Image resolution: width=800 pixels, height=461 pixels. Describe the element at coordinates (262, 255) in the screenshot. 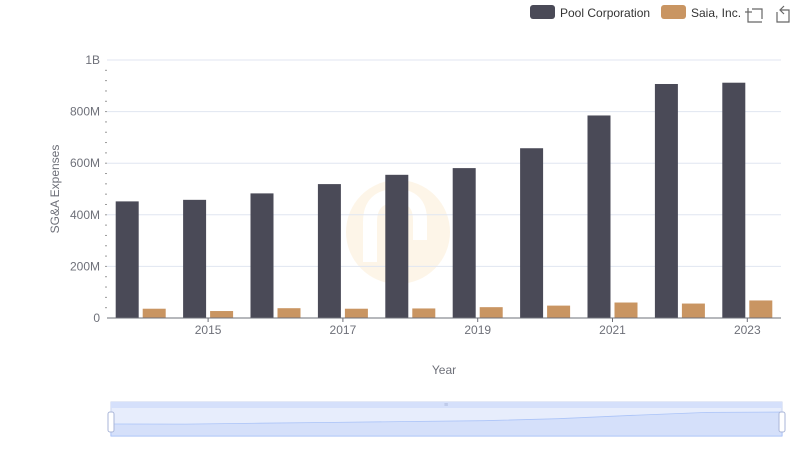

I see `bar-pool-corporation-2016` at that location.